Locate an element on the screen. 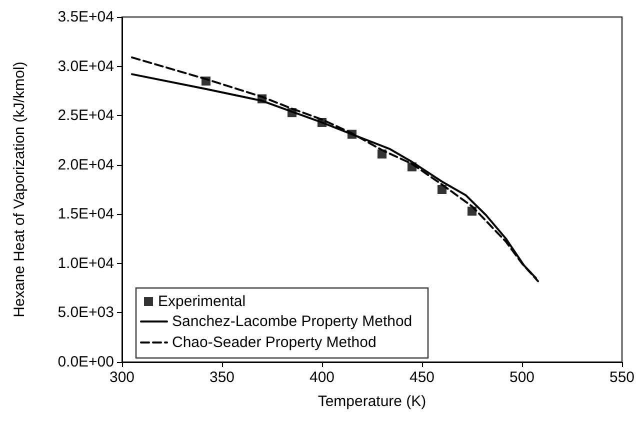  y-tick-label: 5.0E+03 is located at coordinates (86, 313).